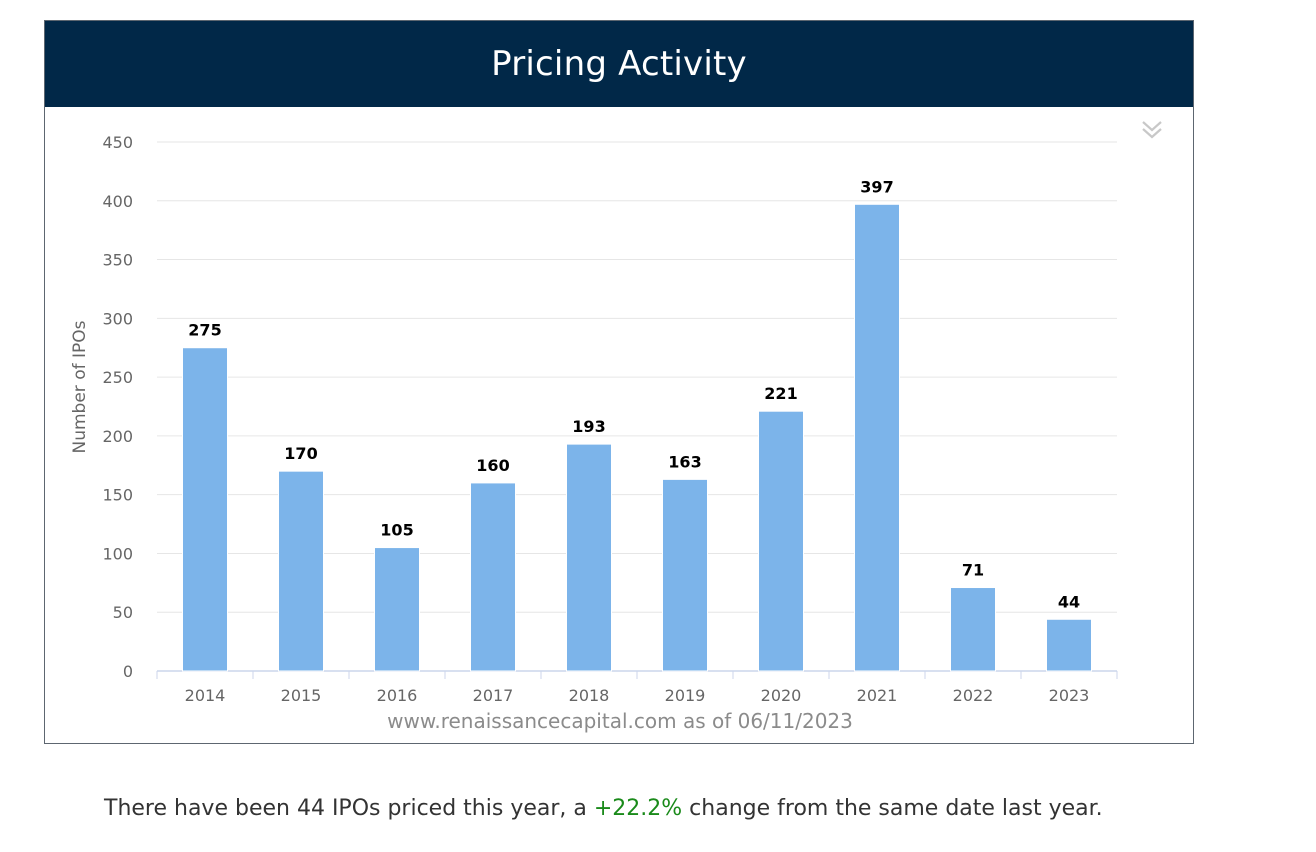 This screenshot has width=1316, height=852. I want to click on bar-2016, so click(397, 609).